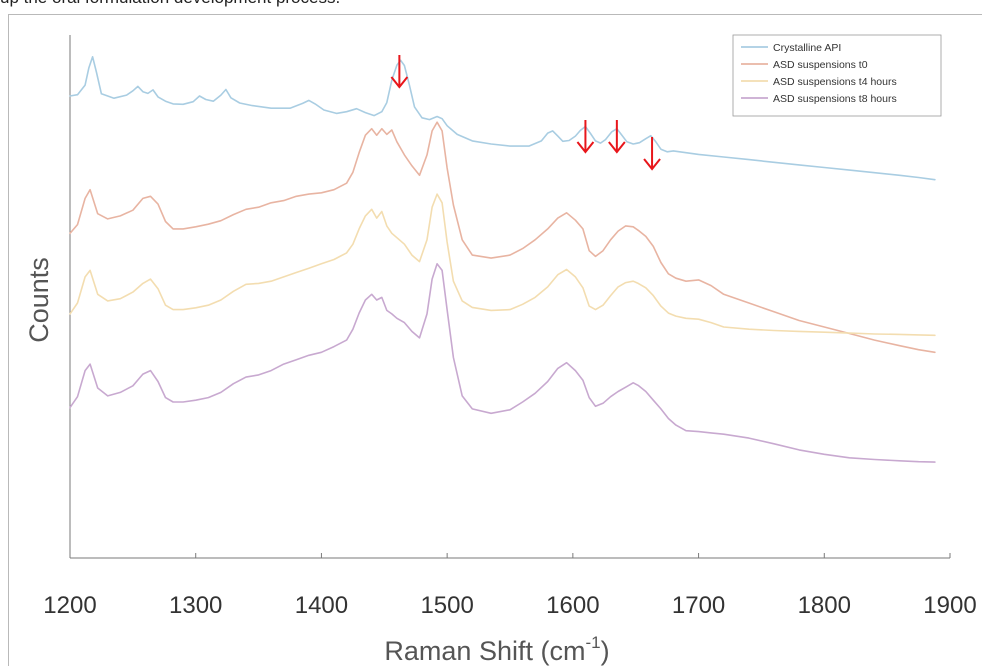 Image resolution: width=982 pixels, height=666 pixels. What do you see at coordinates (824, 605) in the screenshot?
I see `x-tick-label: 1800` at bounding box center [824, 605].